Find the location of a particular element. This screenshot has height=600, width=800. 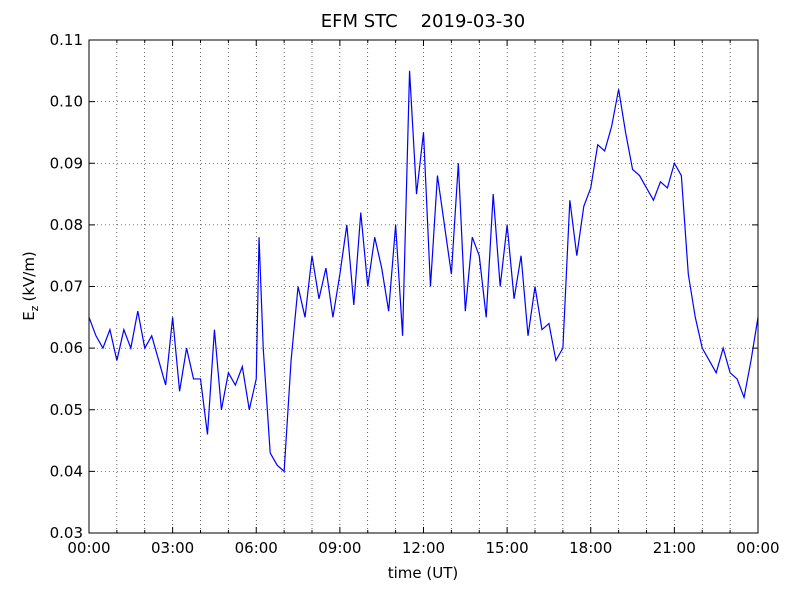

x-tick-label: 12:00 is located at coordinates (423, 548).